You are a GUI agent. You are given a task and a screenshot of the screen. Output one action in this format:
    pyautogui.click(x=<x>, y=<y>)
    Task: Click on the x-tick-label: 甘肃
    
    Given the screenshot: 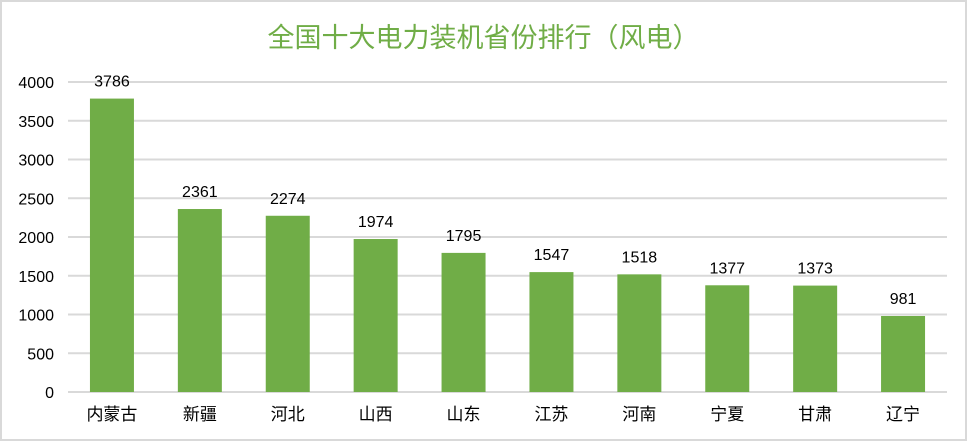 What is the action you would take?
    pyautogui.click(x=815, y=414)
    